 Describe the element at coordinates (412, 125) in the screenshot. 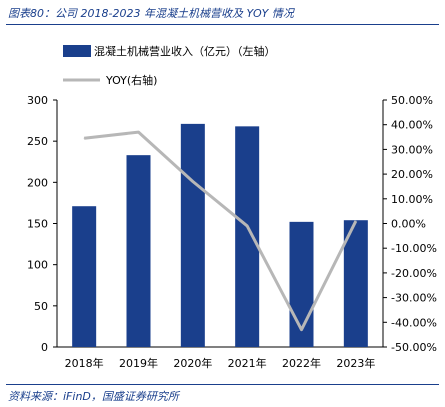

I see `y-right-tick-label: 40.00%` at that location.